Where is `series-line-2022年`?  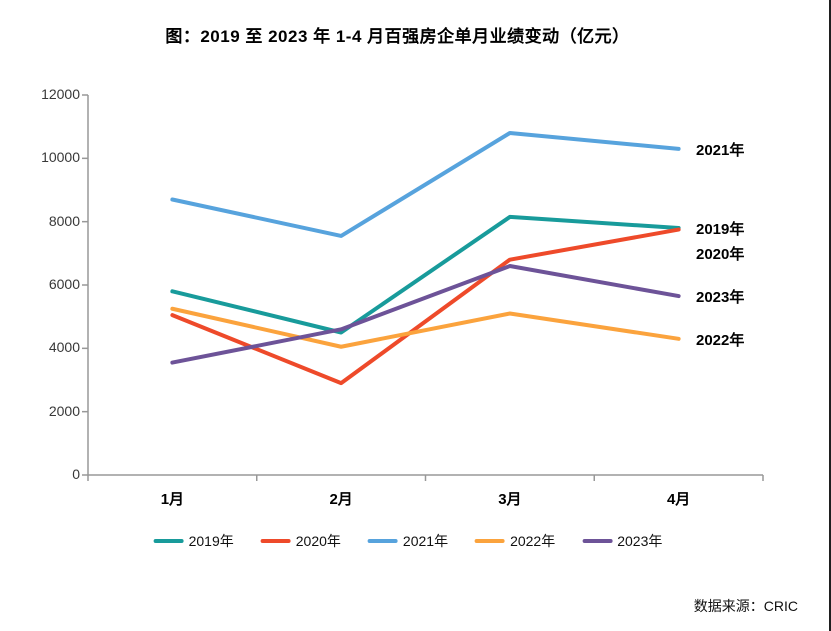 series-line-2022年 is located at coordinates (425, 327).